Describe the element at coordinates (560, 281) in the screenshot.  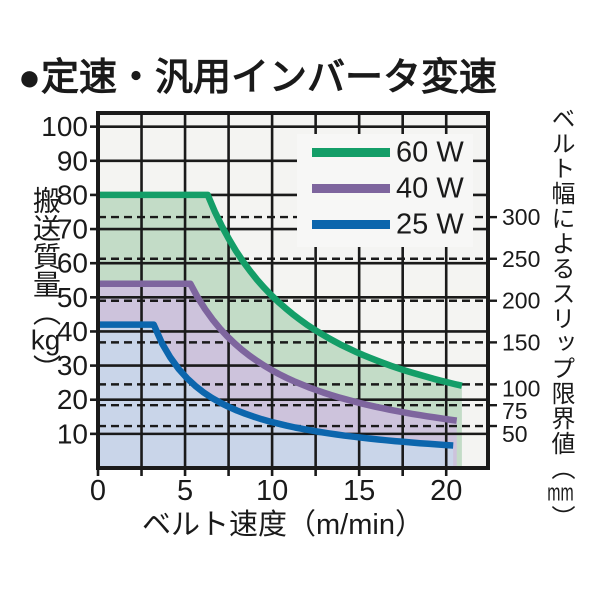
I see `y2-axis-title-text: ベルト幅によるスリップ限界値` at that location.